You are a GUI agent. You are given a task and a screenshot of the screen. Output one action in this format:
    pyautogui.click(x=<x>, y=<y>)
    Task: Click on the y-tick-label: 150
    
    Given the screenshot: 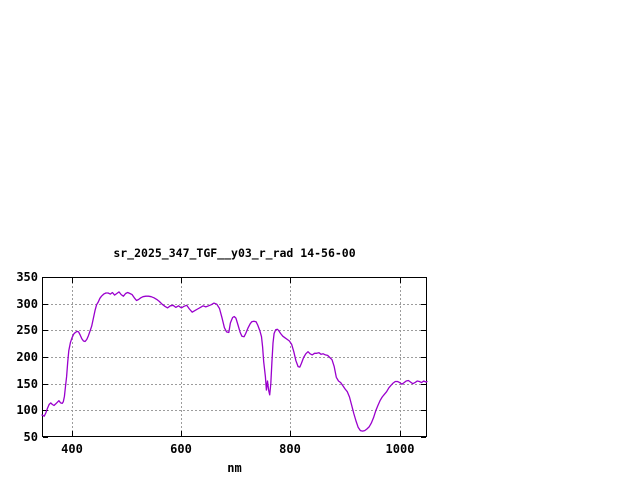 What is the action you would take?
    pyautogui.click(x=27, y=384)
    